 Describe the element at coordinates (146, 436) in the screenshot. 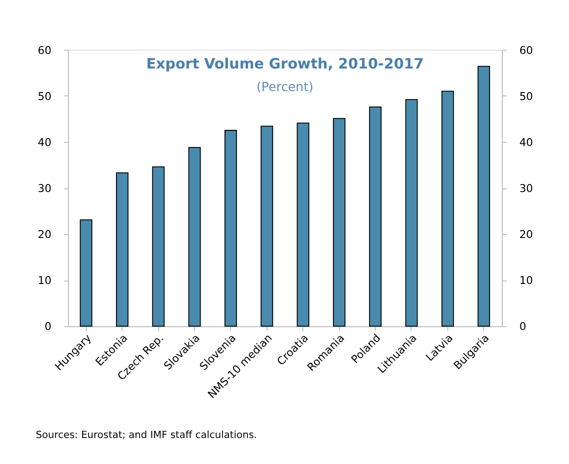

I see `source-note: Sources: Eurostat; and IMF staff calculations.` at that location.